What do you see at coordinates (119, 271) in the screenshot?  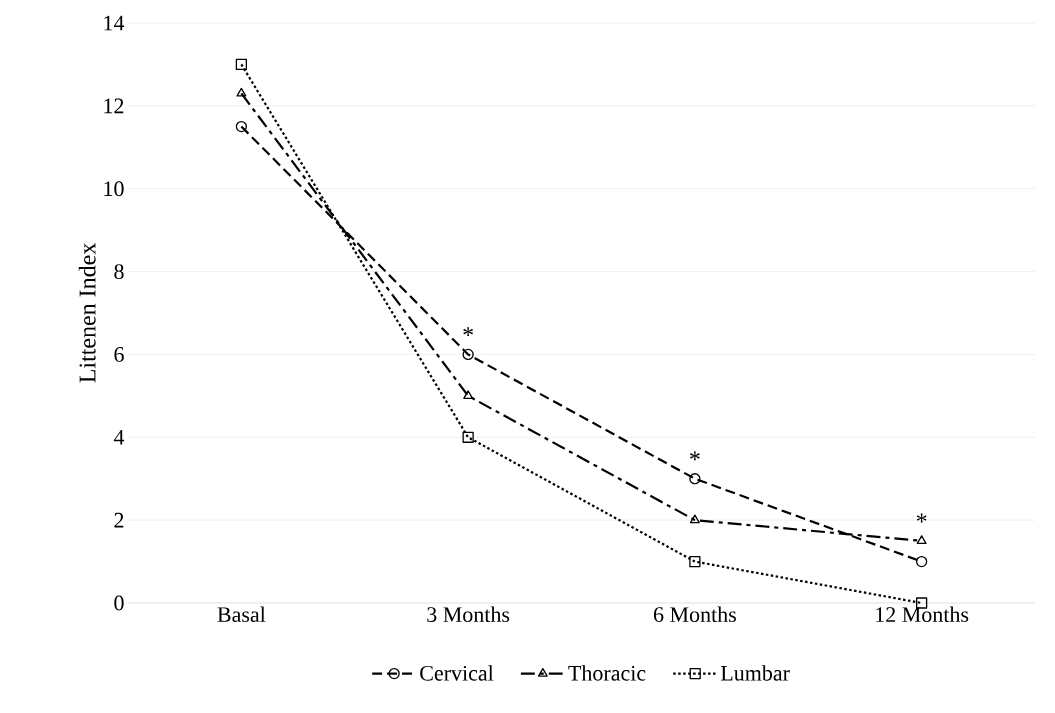 I see `y-tick-label: 8` at bounding box center [119, 271].